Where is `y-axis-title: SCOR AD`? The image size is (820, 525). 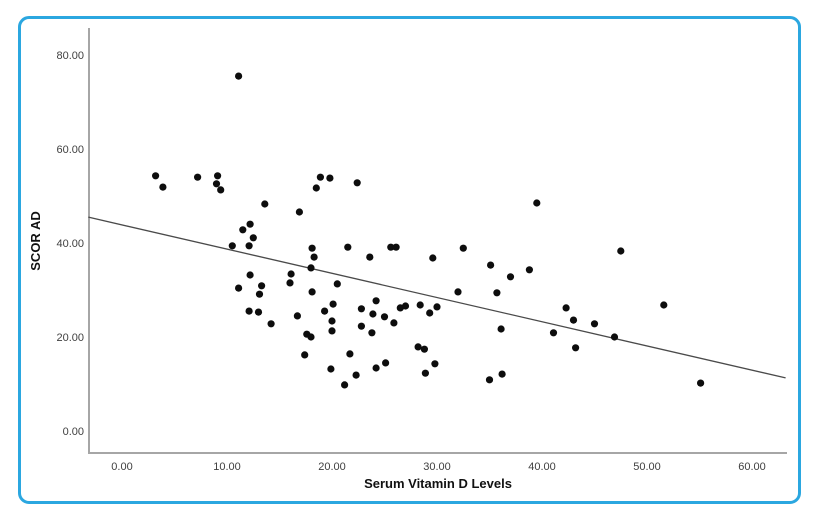 y-axis-title: SCOR AD is located at coordinates (35, 240).